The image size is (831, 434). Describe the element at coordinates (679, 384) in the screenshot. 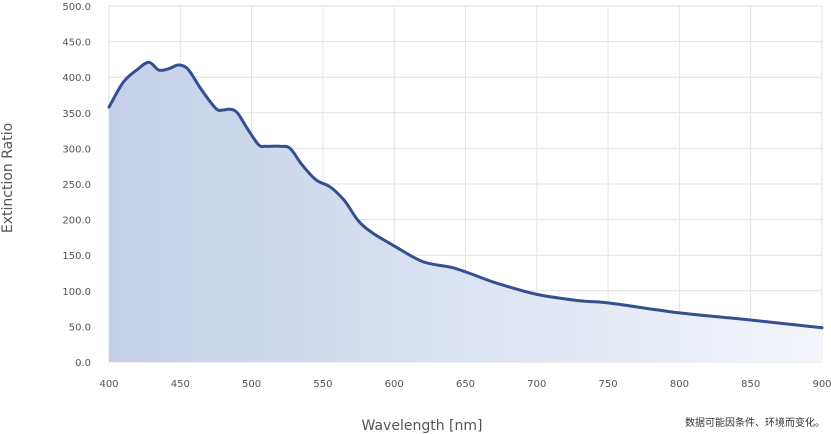

I see `x-tick-label: 800` at that location.